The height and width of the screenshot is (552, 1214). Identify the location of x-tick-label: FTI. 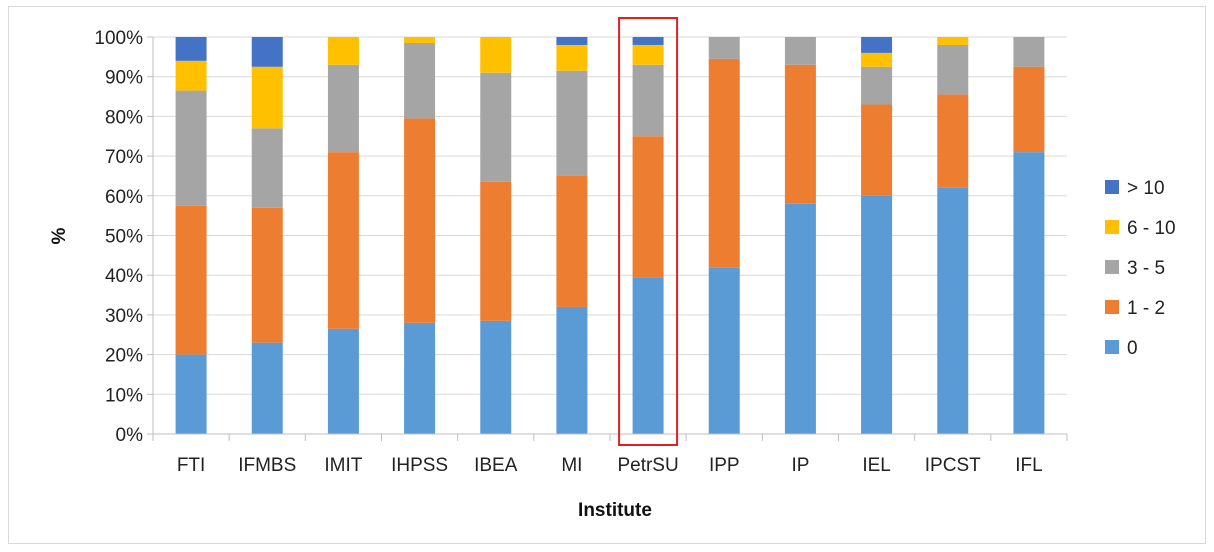
(191, 465).